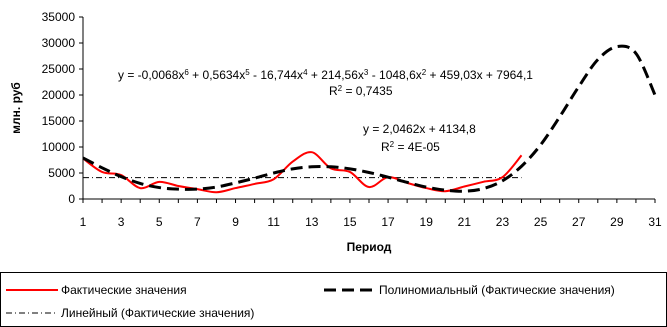 The image size is (667, 327). I want to click on legend-label-actual: Фактические значения, so click(124, 290).